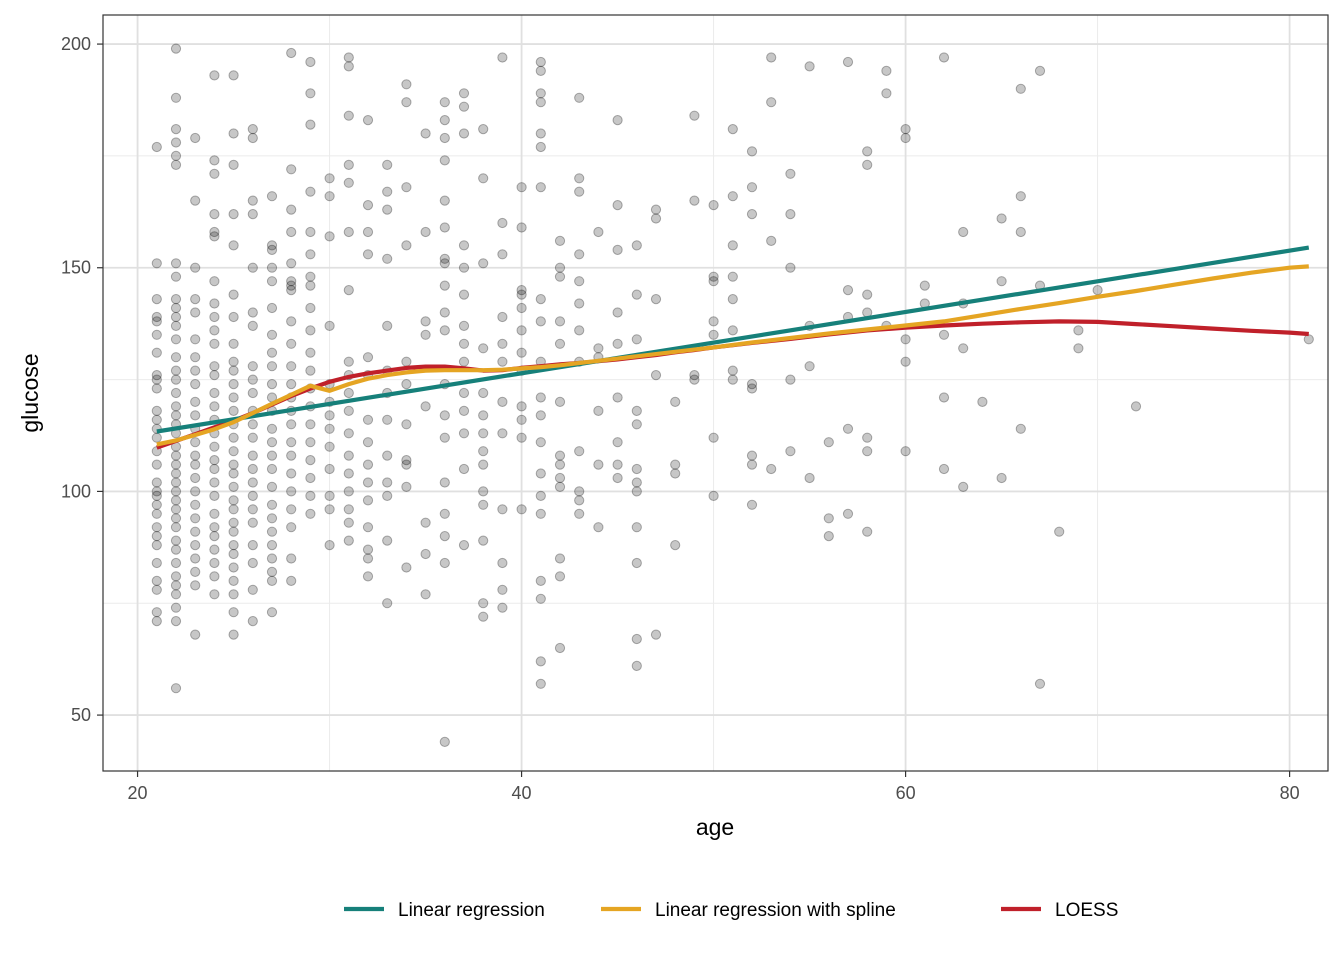  Describe the element at coordinates (138, 793) in the screenshot. I see `x-tick-label: 20` at that location.